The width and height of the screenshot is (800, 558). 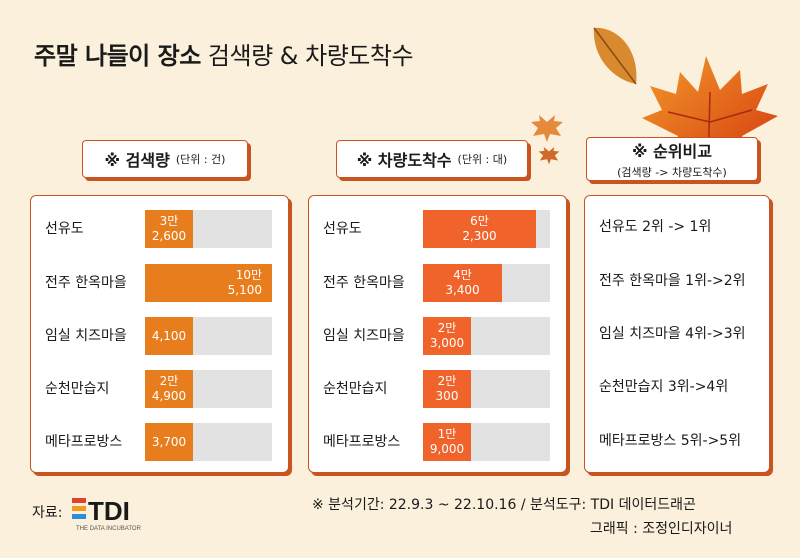 What do you see at coordinates (208, 229) in the screenshot?
I see `bar-track: 3만 2,600` at bounding box center [208, 229].